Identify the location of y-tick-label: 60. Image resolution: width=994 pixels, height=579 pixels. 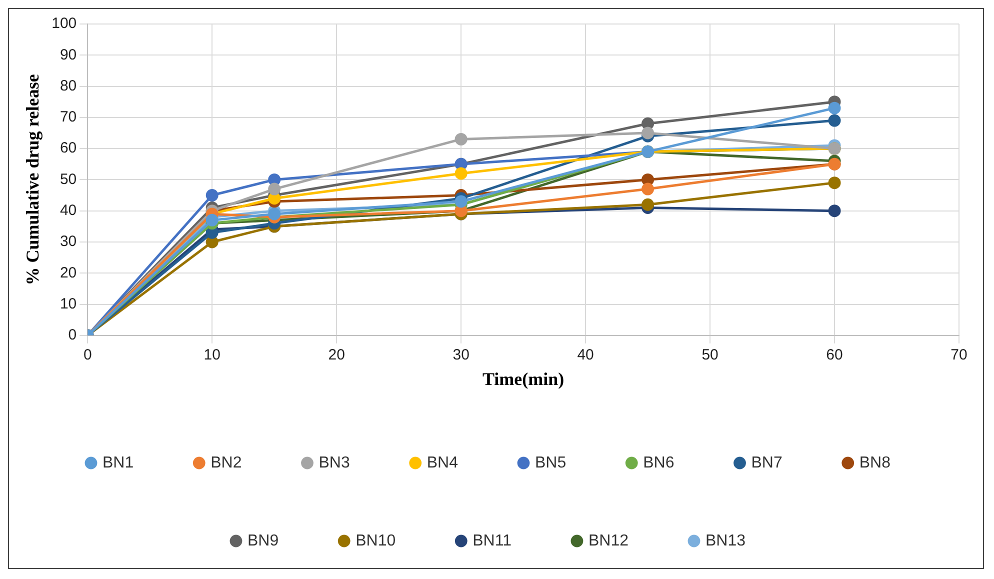
(68, 148).